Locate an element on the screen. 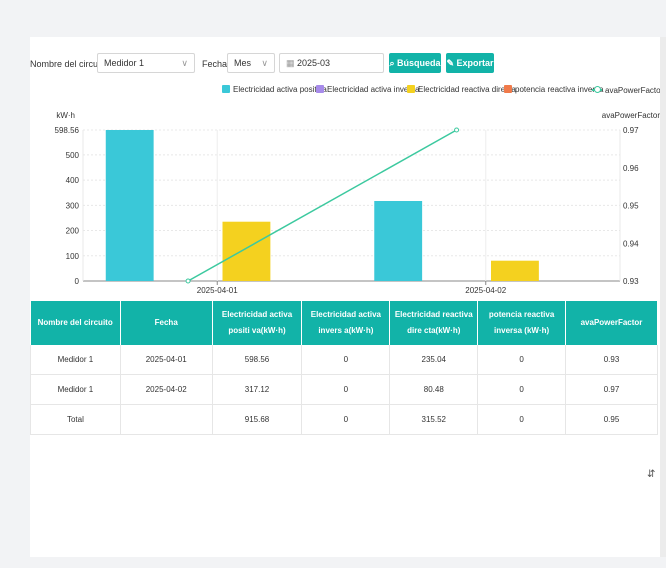 The height and width of the screenshot is (568, 666). period-select: Mes ∨ is located at coordinates (251, 63).